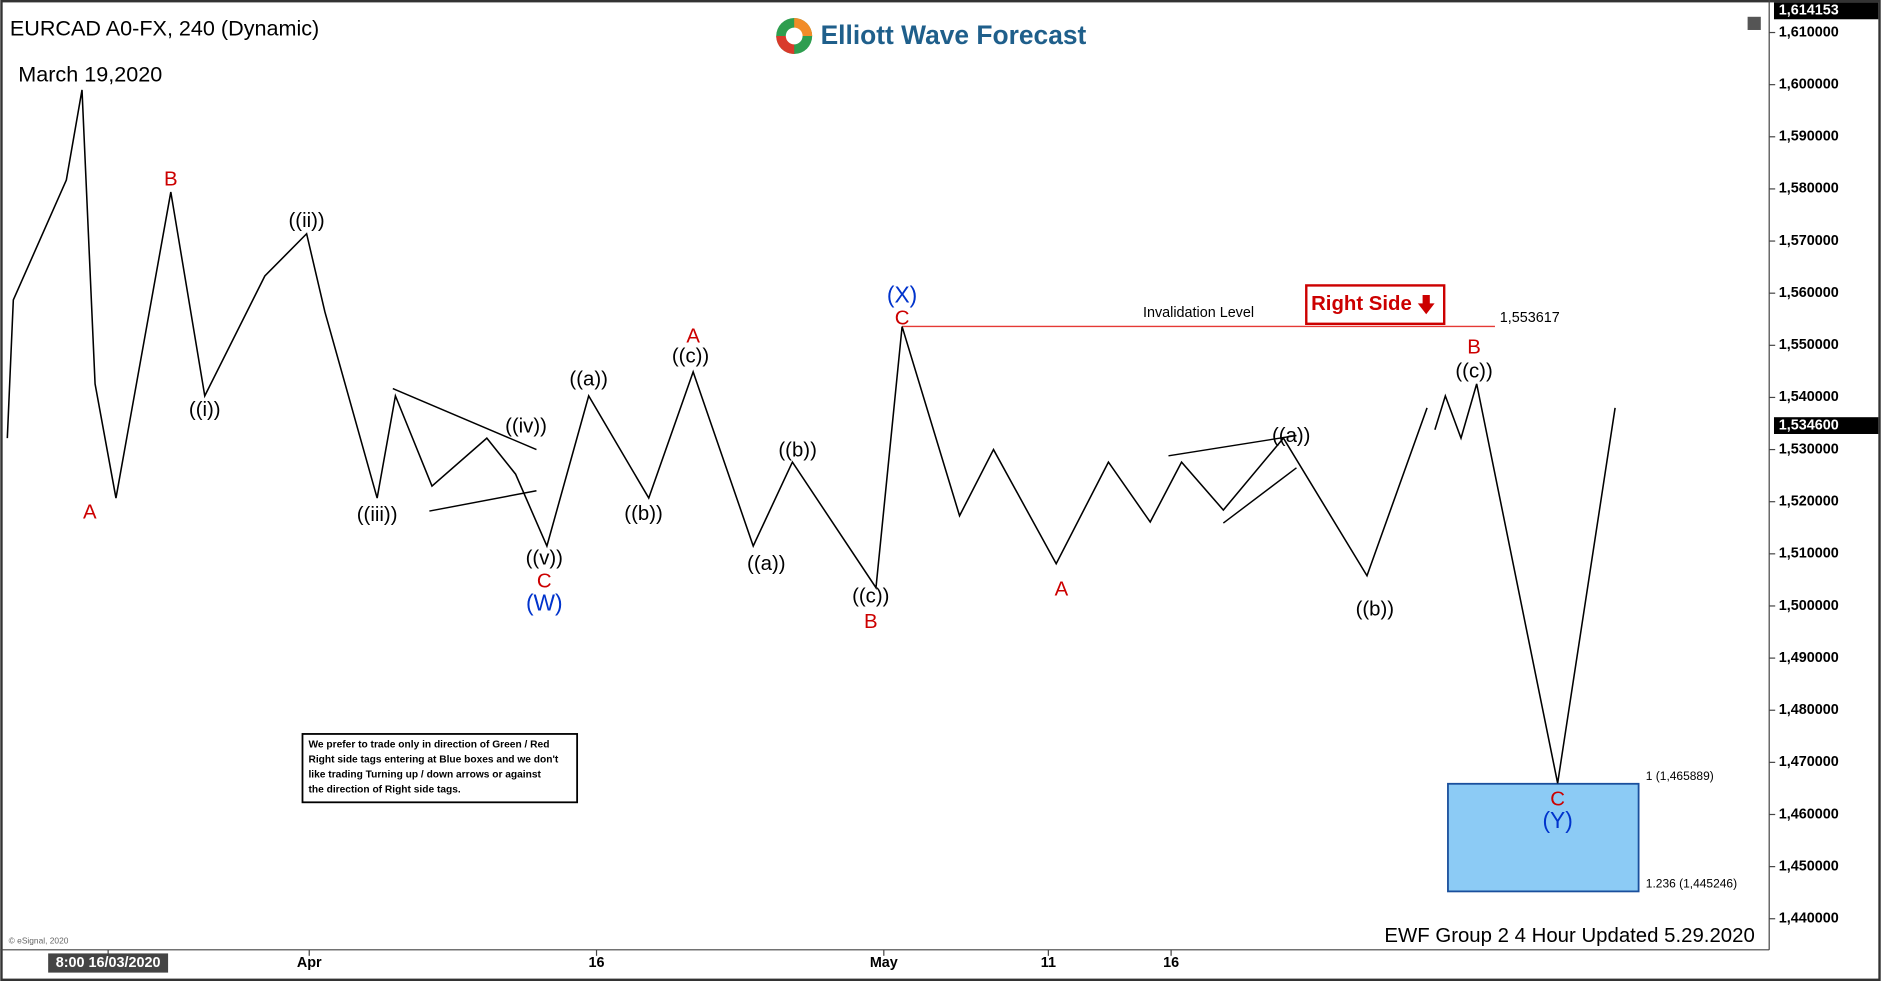 Image resolution: width=1881 pixels, height=981 pixels. Describe the element at coordinates (1809, 189) in the screenshot. I see `y-tick-label: 1,580000` at that location.